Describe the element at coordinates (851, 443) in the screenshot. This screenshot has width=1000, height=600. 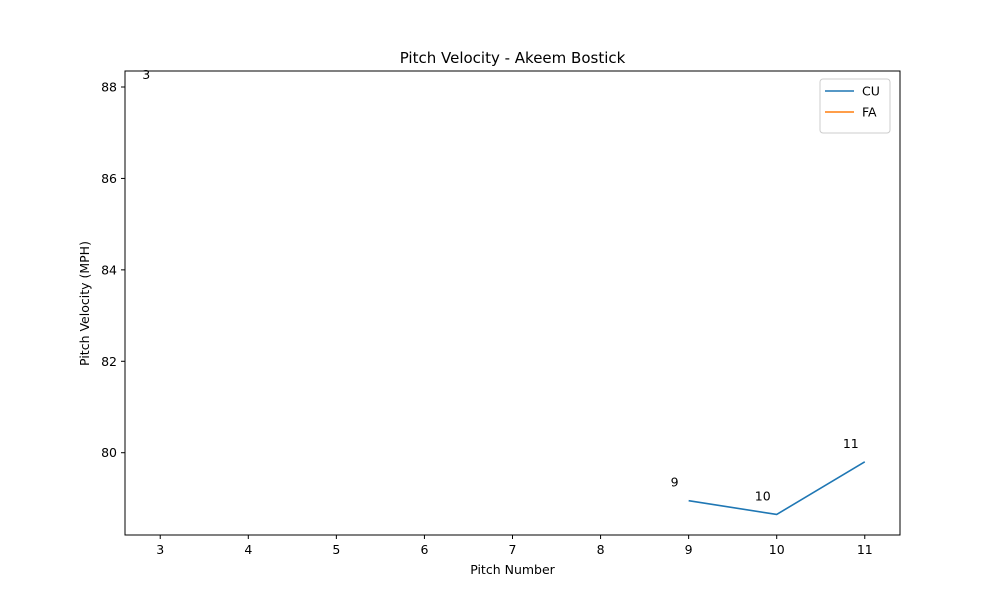
I see `point-label-cu: 11` at that location.